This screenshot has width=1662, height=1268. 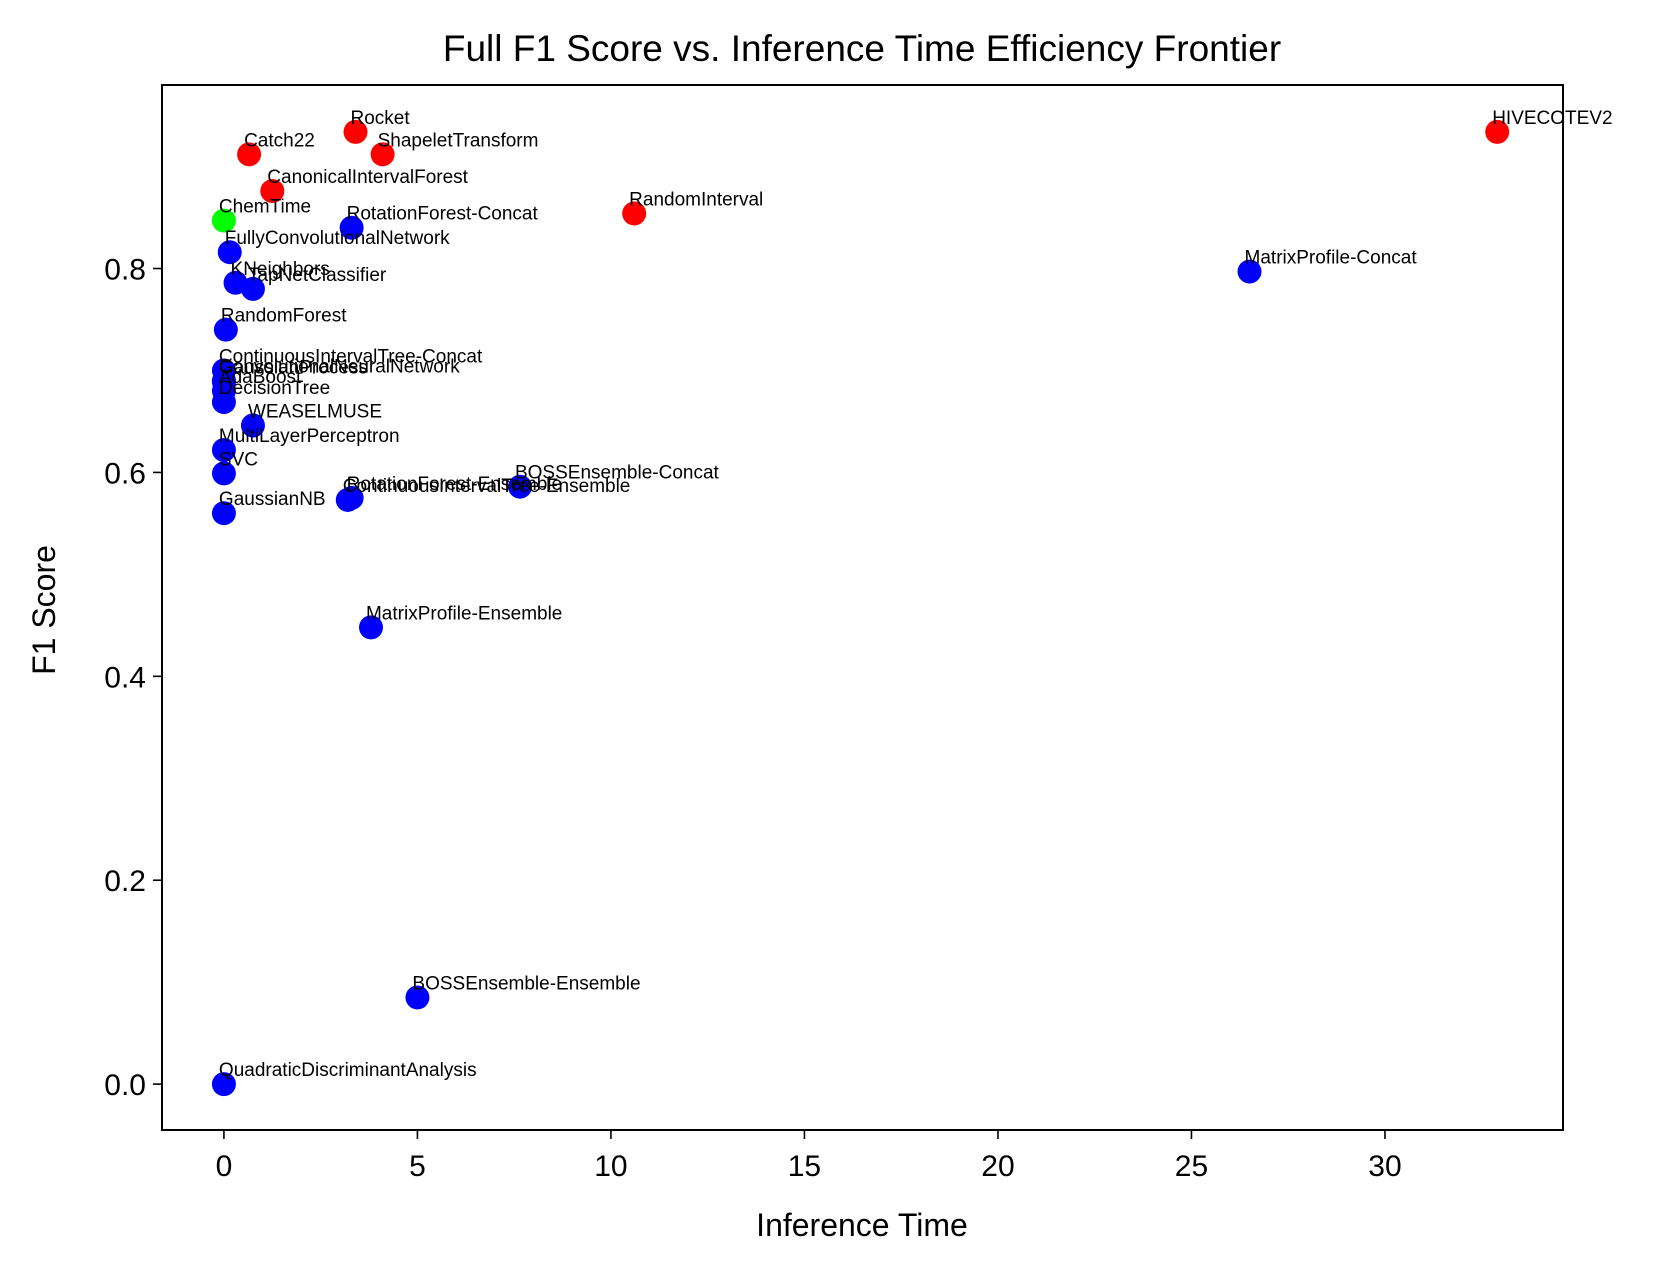 I want to click on point-label: BOSSEnsemble-Concat, so click(x=617, y=473).